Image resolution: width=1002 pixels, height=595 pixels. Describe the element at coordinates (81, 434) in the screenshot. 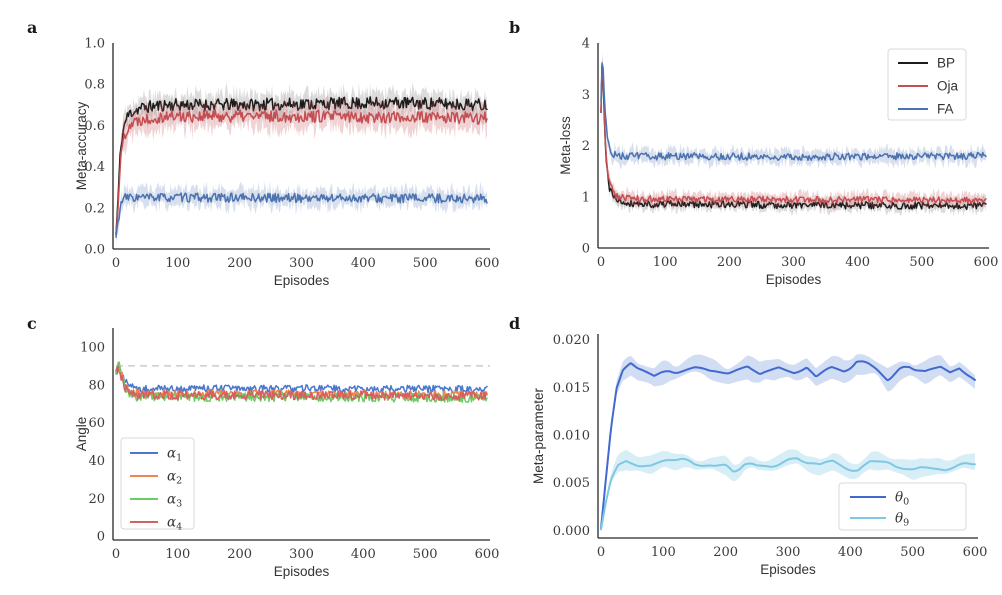

I see `y-axis-label: Angle` at that location.